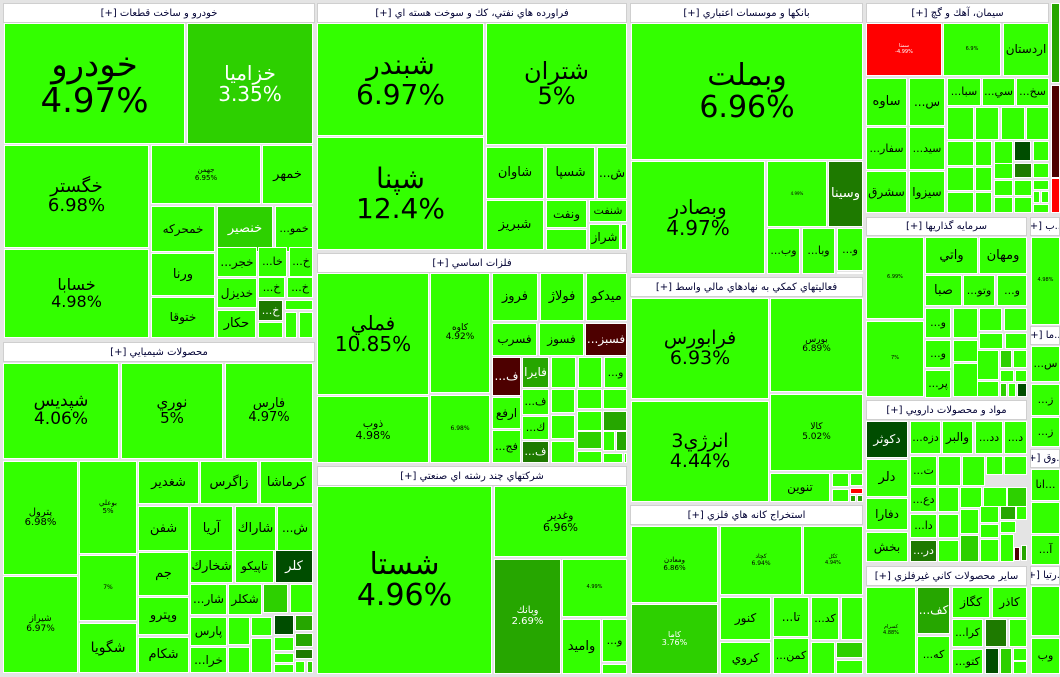 The height and width of the screenshot is (677, 1060). What do you see at coordinates (886, 102) in the screenshot?
I see `stock-tile: ساوه` at bounding box center [886, 102].